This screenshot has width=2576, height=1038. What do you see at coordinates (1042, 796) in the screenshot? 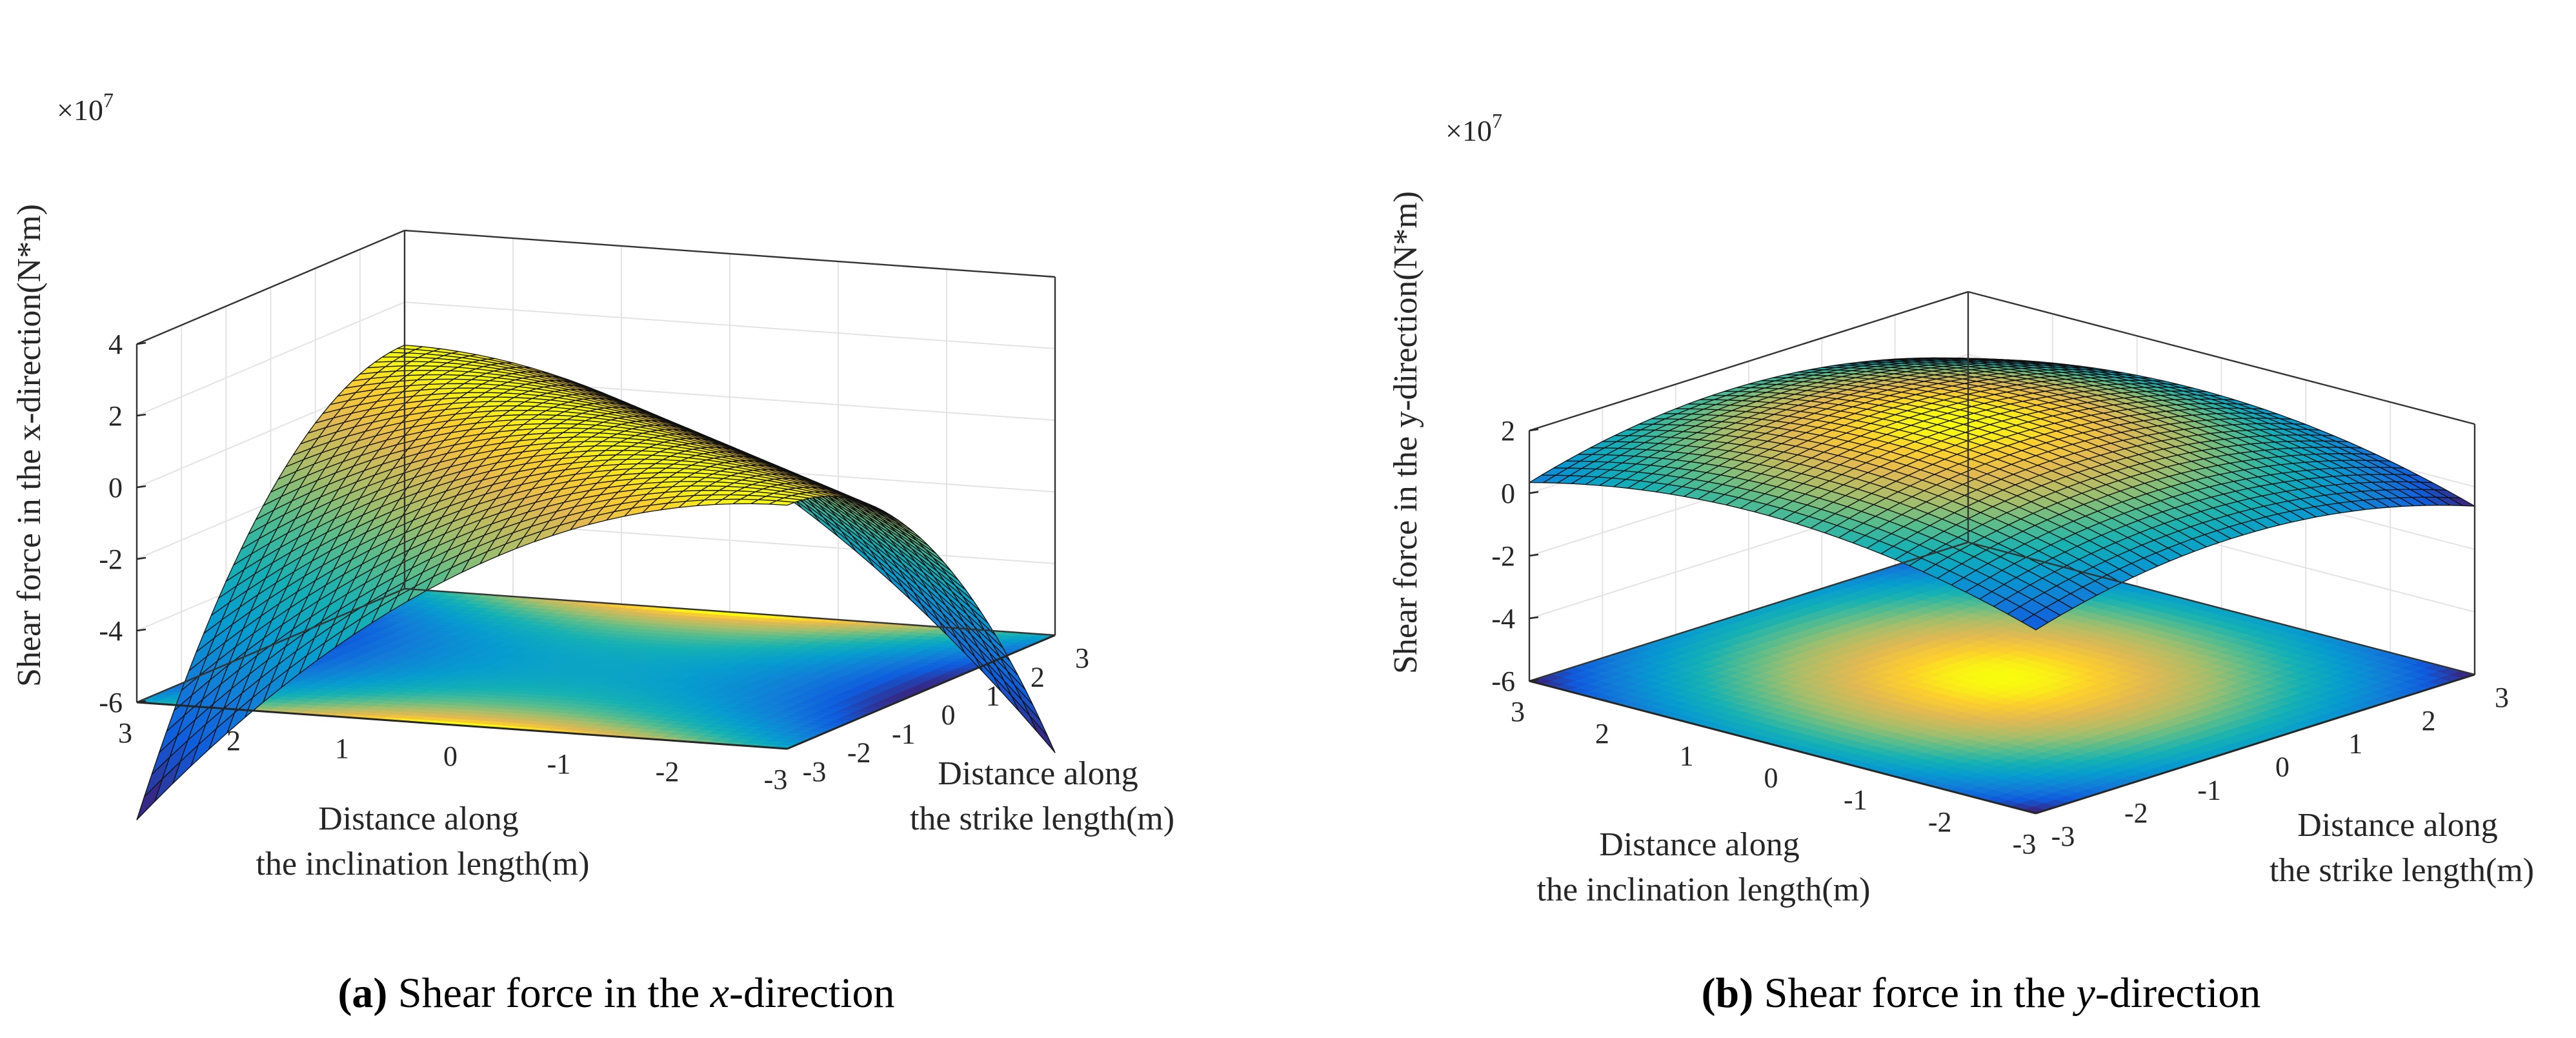
I see `panel-a-y-axis-label: Distance along the strike length(m)` at bounding box center [1042, 796].